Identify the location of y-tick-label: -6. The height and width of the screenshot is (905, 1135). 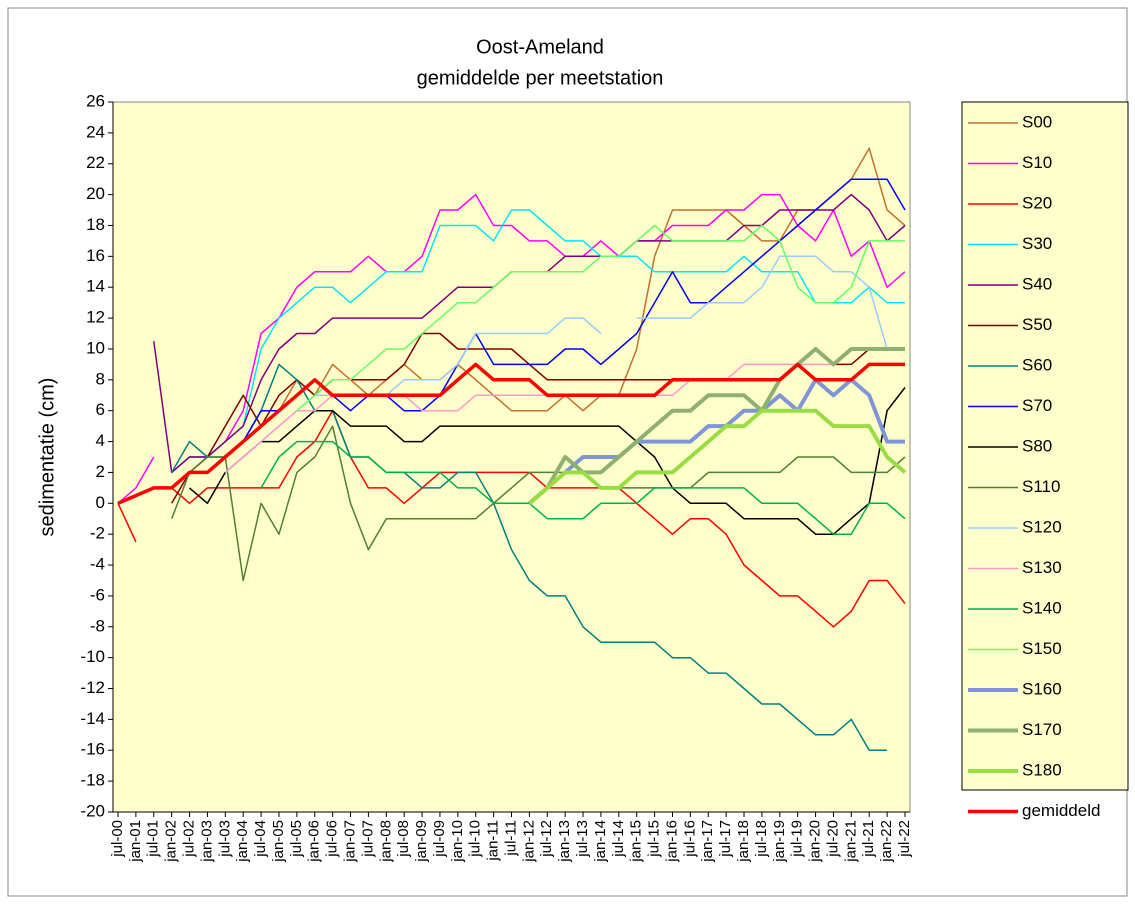
(97, 594).